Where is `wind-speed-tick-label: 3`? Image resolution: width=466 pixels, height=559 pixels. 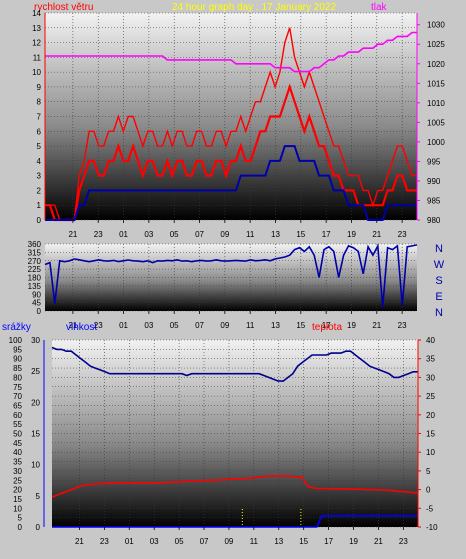 wind-speed-tick-label: 3 is located at coordinates (39, 176).